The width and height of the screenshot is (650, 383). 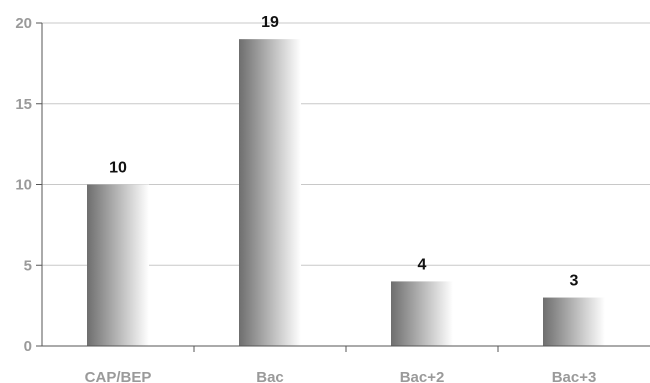 I want to click on x-tick-label: Bac, so click(x=270, y=376).